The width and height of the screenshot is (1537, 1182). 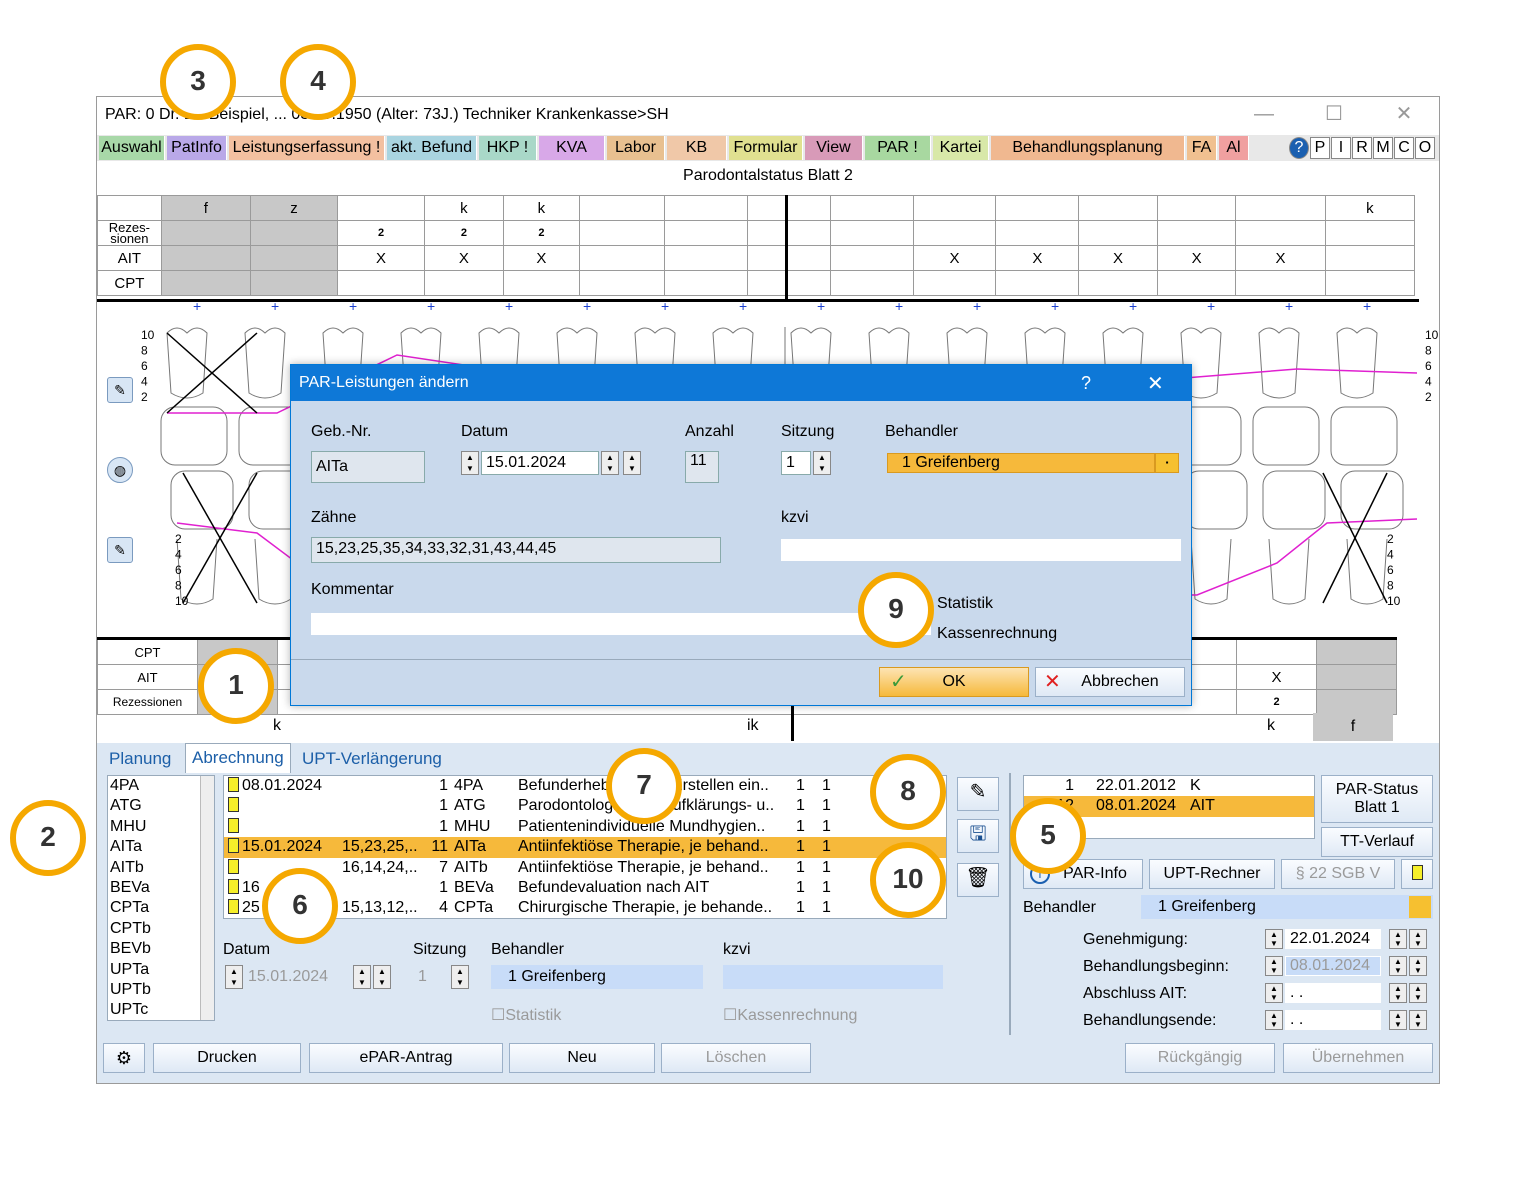 What do you see at coordinates (372, 758) in the screenshot?
I see `tab-upt-verlaengerung: UPT-Verlängerung` at bounding box center [372, 758].